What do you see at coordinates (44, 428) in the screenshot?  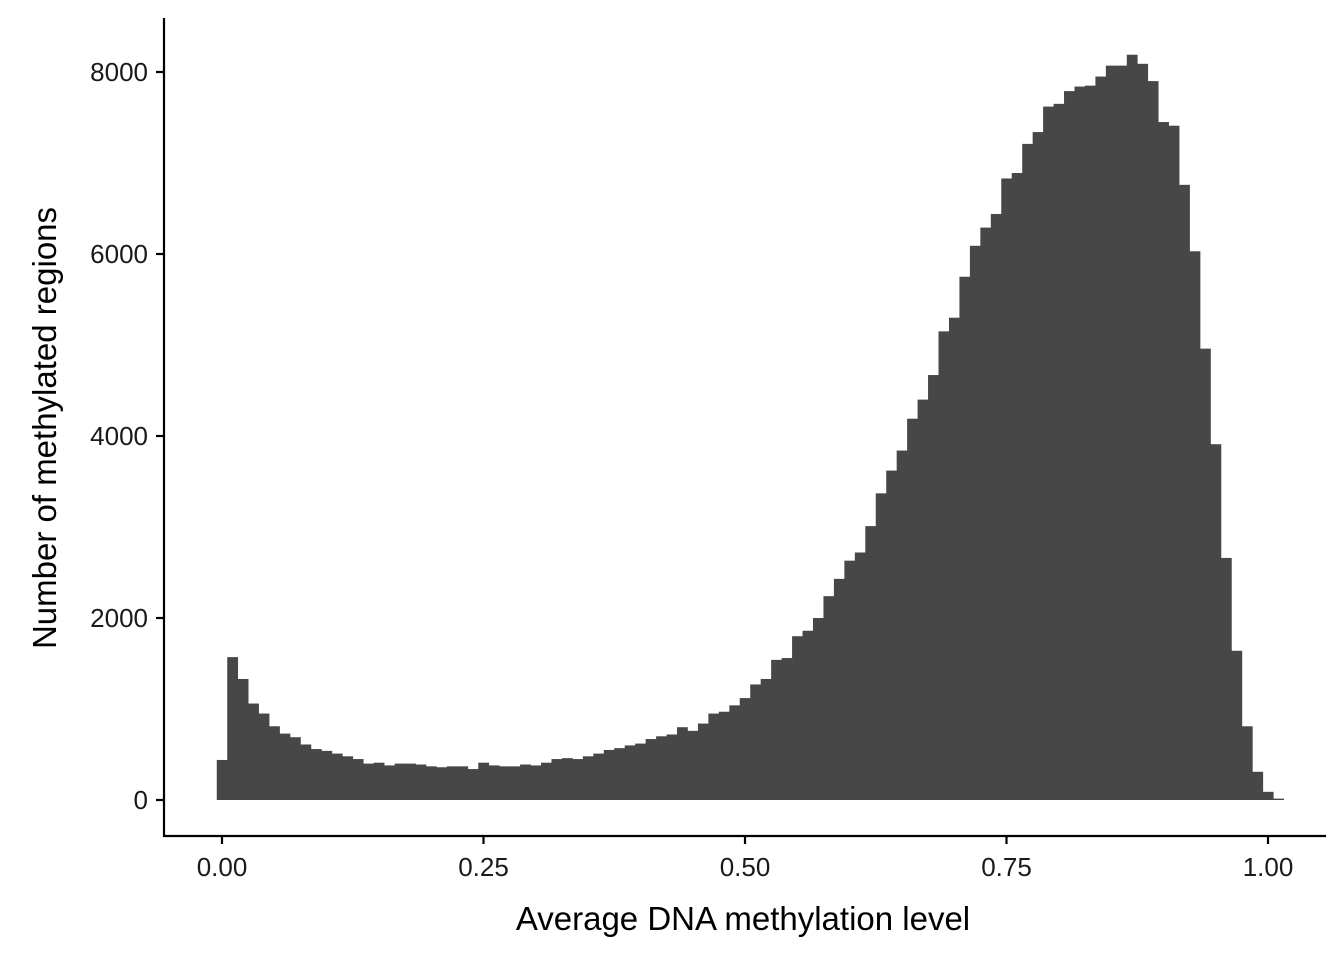 I see `y-axis-title: Number of methylated regions` at bounding box center [44, 428].